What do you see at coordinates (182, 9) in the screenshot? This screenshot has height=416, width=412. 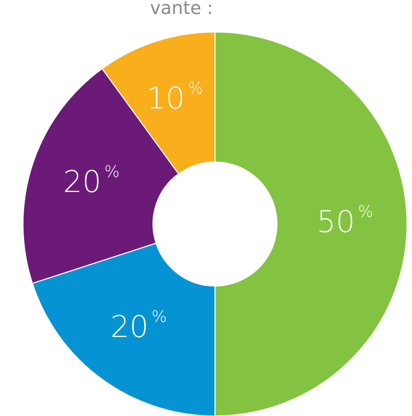 I see `chart-title: vante :` at bounding box center [182, 9].